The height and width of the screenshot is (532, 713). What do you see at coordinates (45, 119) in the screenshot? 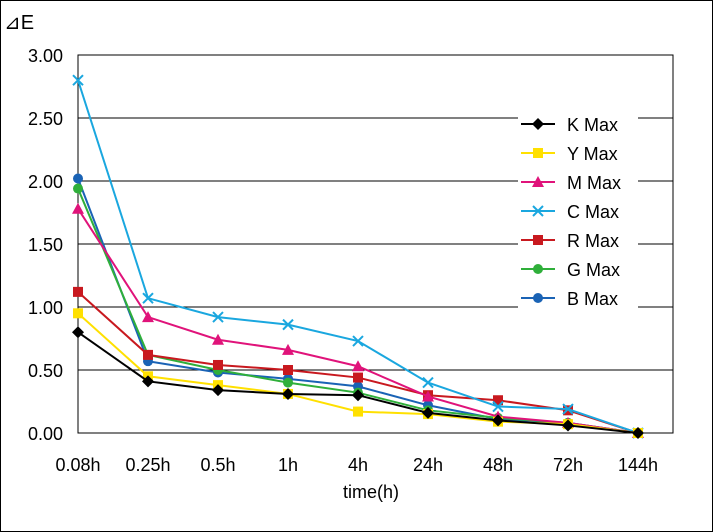
I see `y-tick-label: 2.50` at bounding box center [45, 119].